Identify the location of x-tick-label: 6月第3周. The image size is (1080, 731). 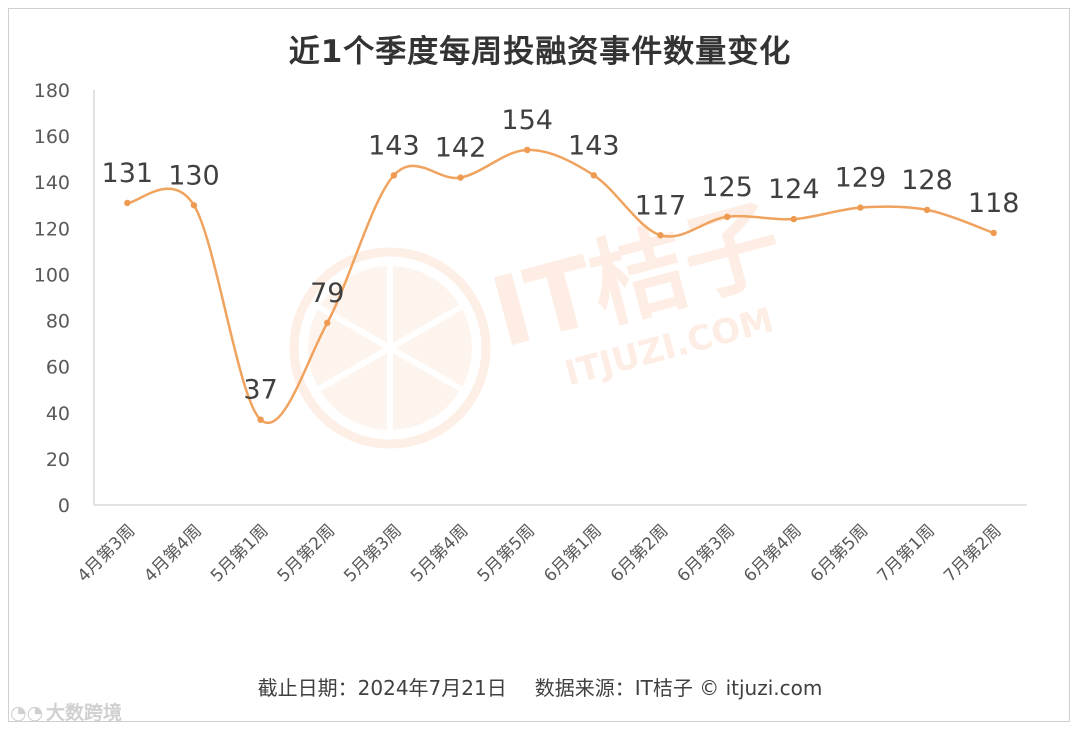
(707, 554).